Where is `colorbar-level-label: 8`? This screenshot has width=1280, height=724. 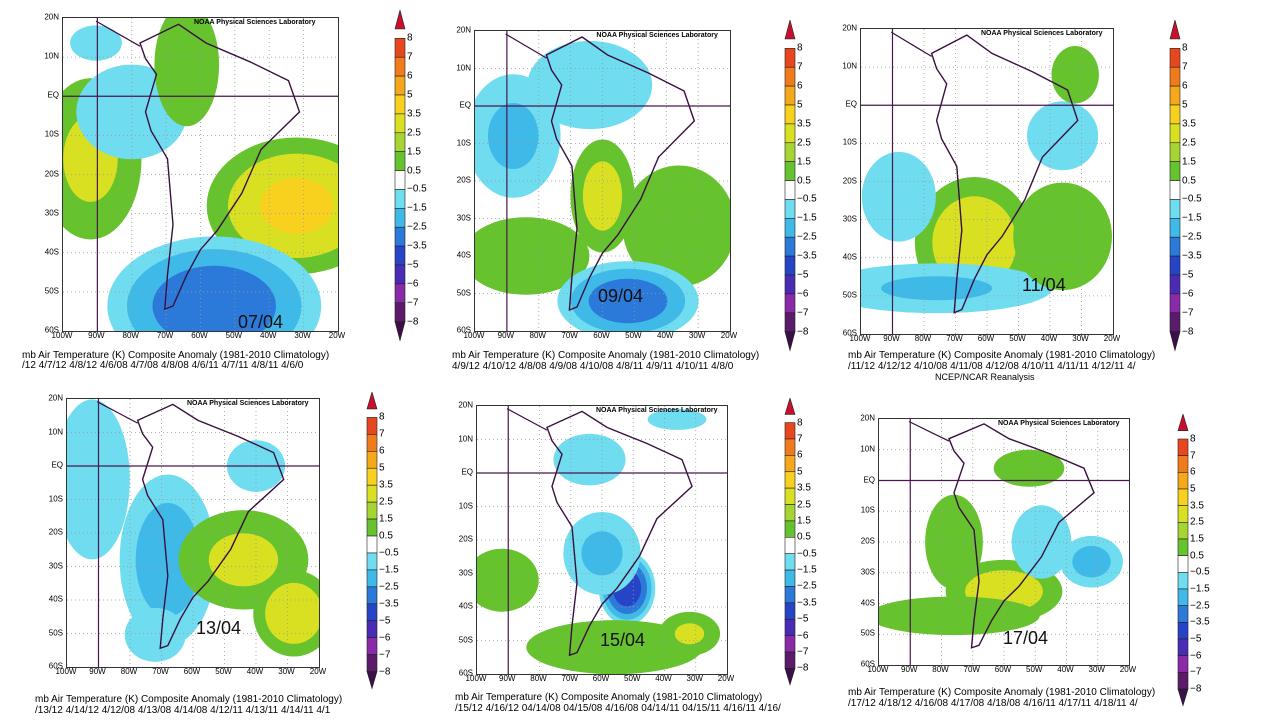
colorbar-level-label: 8 is located at coordinates (382, 417).